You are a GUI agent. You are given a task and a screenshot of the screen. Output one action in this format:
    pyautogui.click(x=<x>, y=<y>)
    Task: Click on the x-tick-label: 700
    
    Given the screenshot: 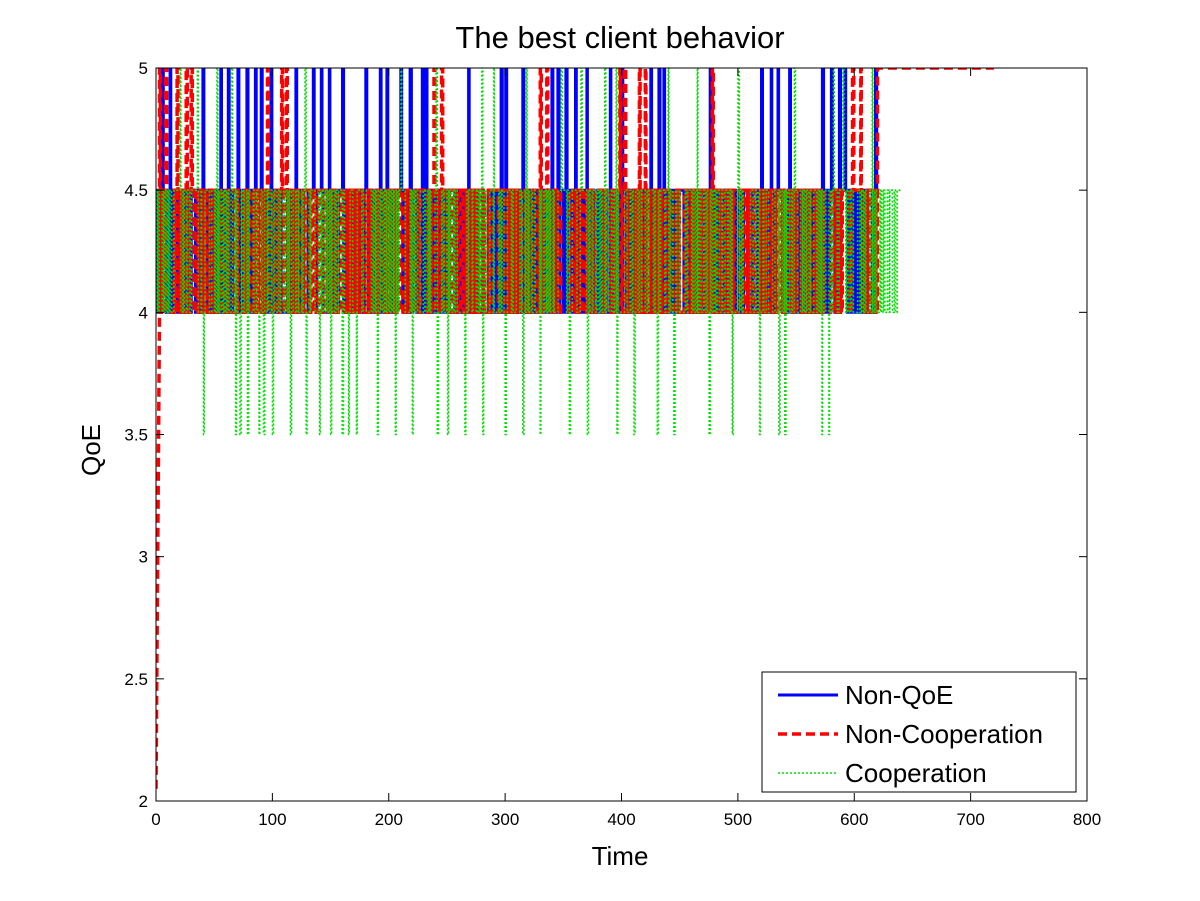 What is the action you would take?
    pyautogui.click(x=970, y=819)
    